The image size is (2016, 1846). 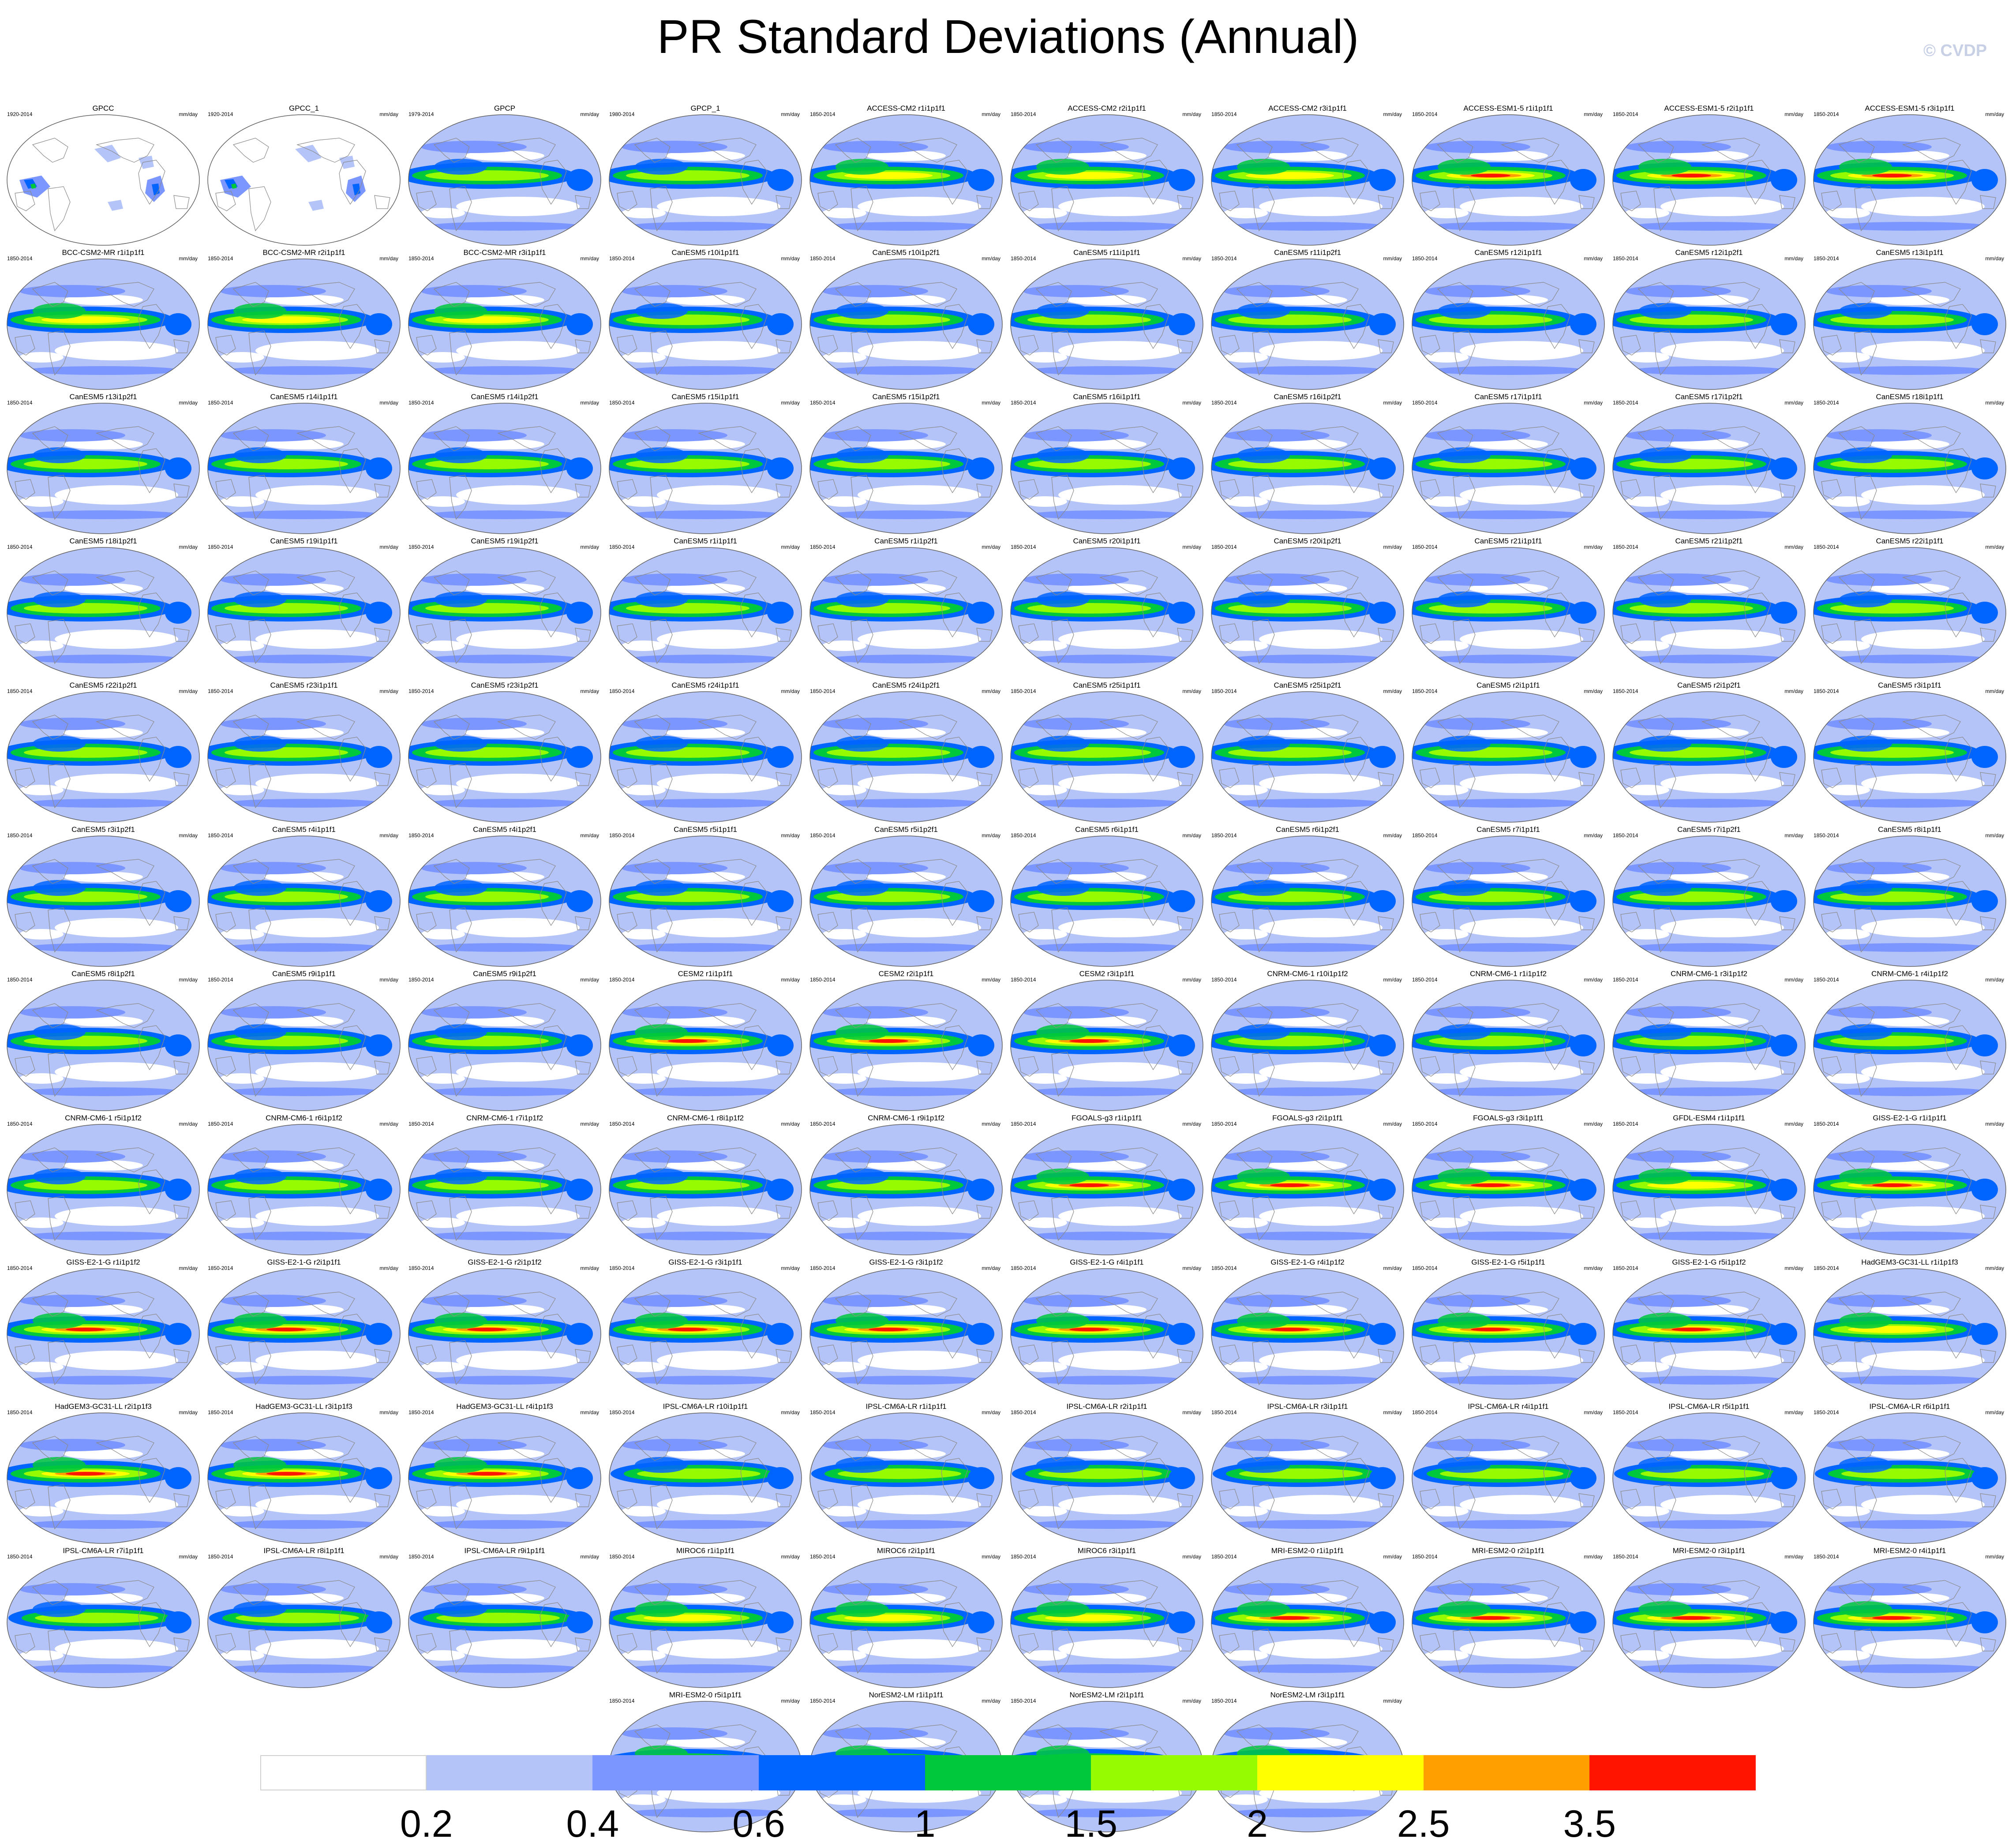 I want to click on panel-title: CESM2 r1i1p1f1, so click(x=706, y=974).